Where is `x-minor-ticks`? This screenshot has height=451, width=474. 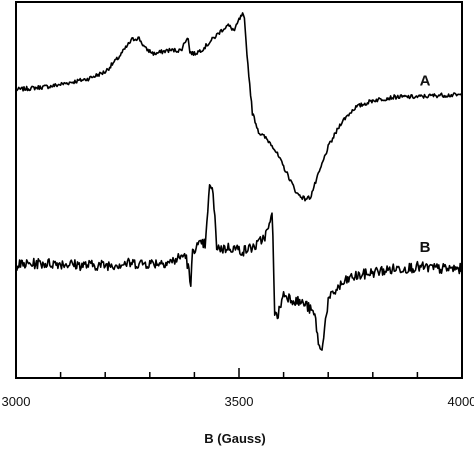
x-minor-ticks is located at coordinates (239, 375).